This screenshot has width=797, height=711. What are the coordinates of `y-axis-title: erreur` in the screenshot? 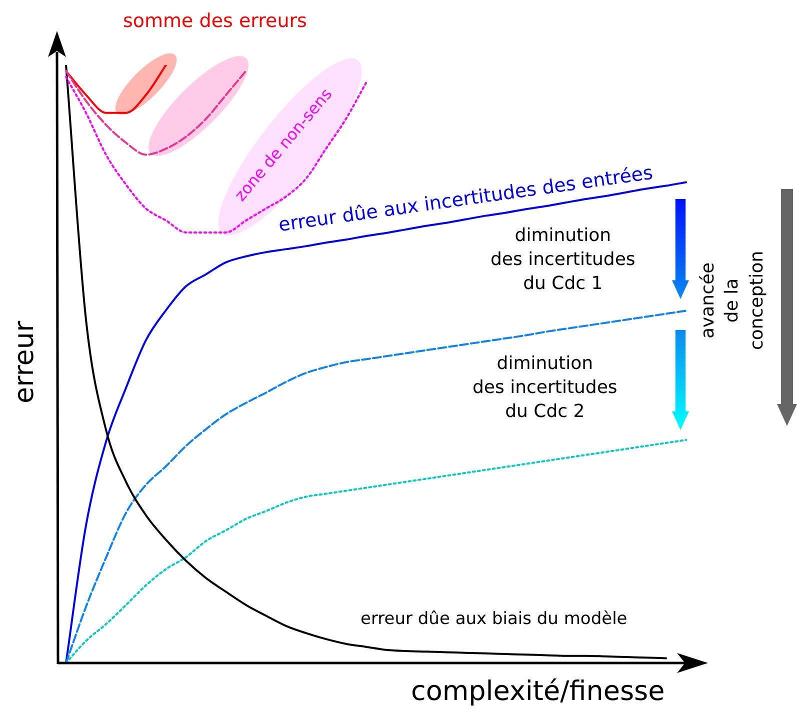 It's located at (24, 362).